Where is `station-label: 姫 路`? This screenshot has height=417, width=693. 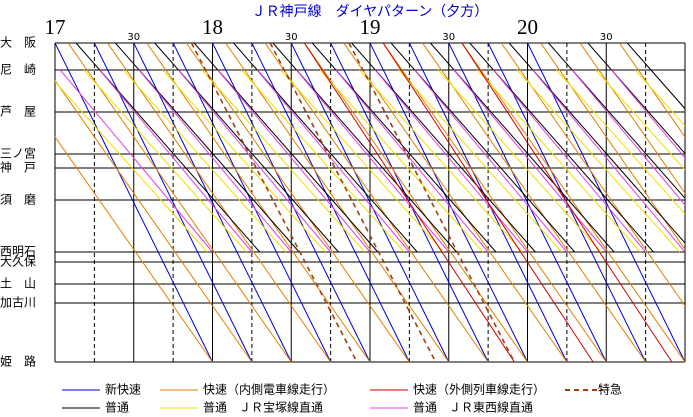
station-label: 姫 路 is located at coordinates (18, 361).